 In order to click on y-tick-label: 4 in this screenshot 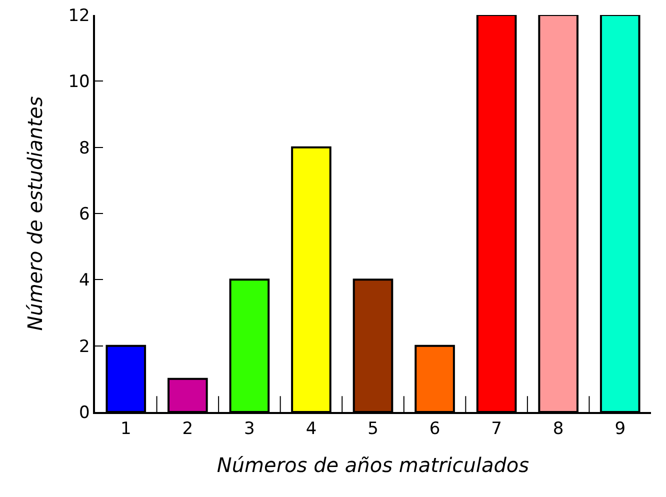, I will do `click(84, 280)`.